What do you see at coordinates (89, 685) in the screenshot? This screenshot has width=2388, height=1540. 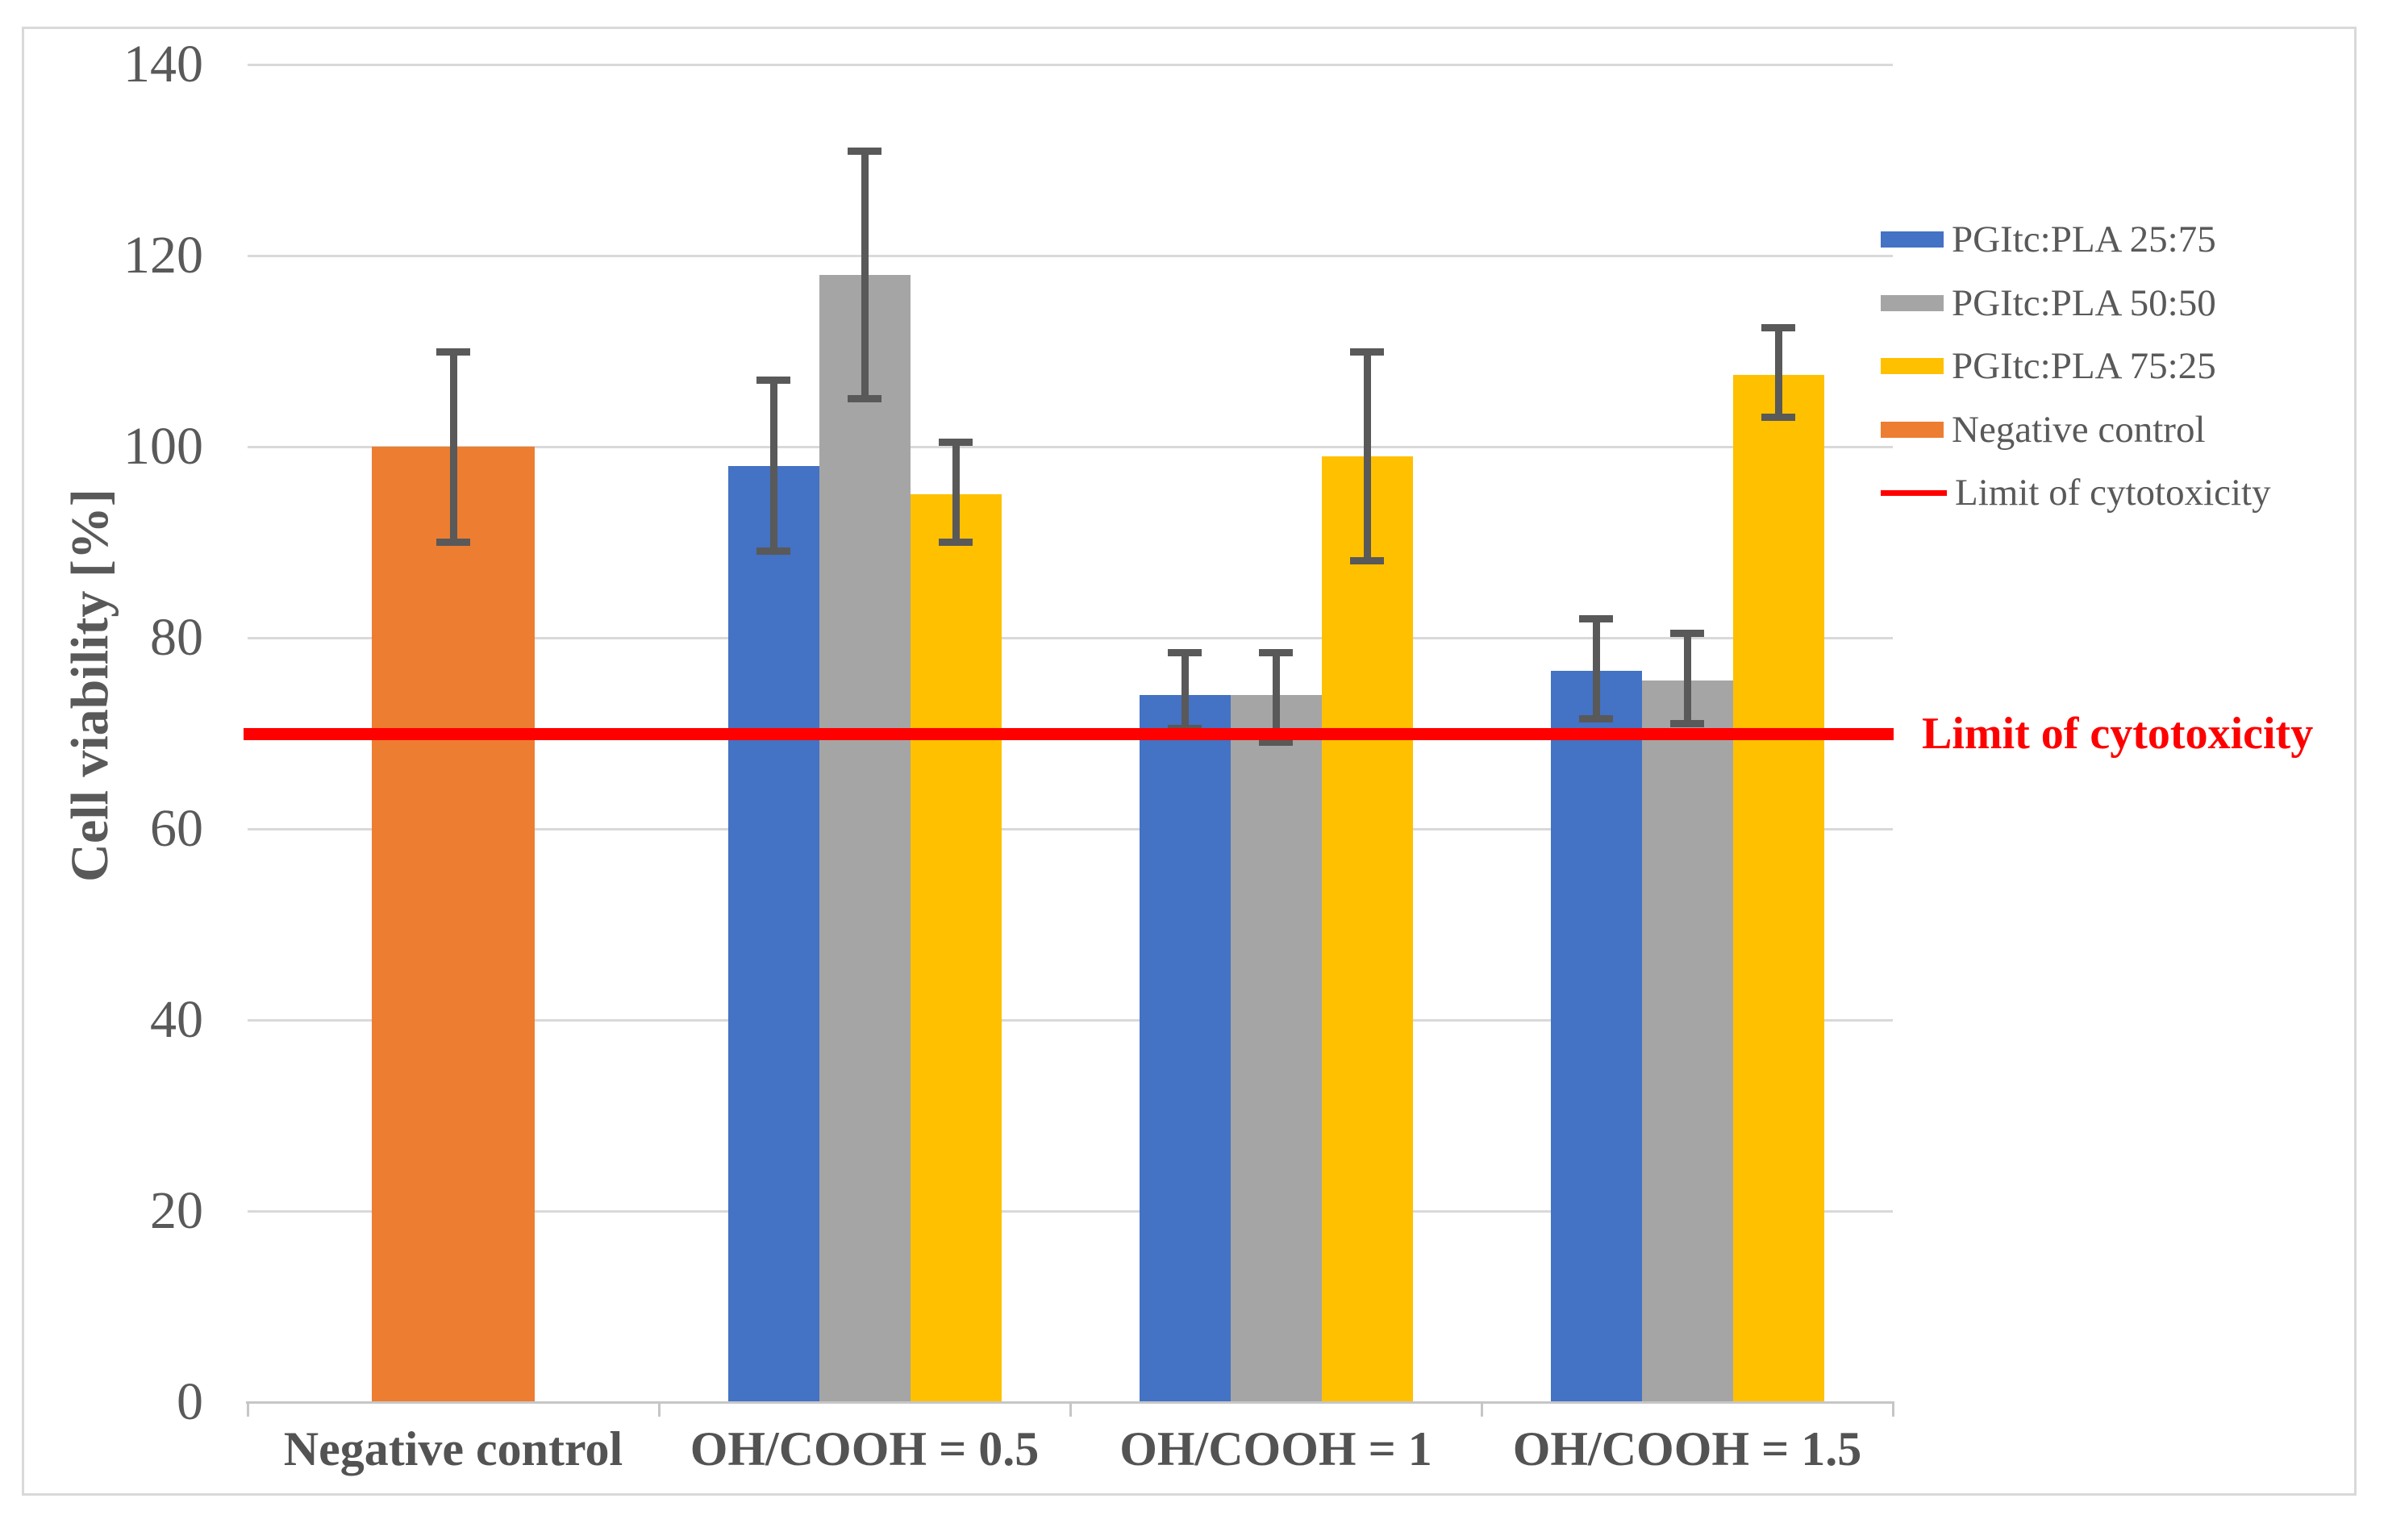 I see `y-axis-title: Cell viability [%]` at bounding box center [89, 685].